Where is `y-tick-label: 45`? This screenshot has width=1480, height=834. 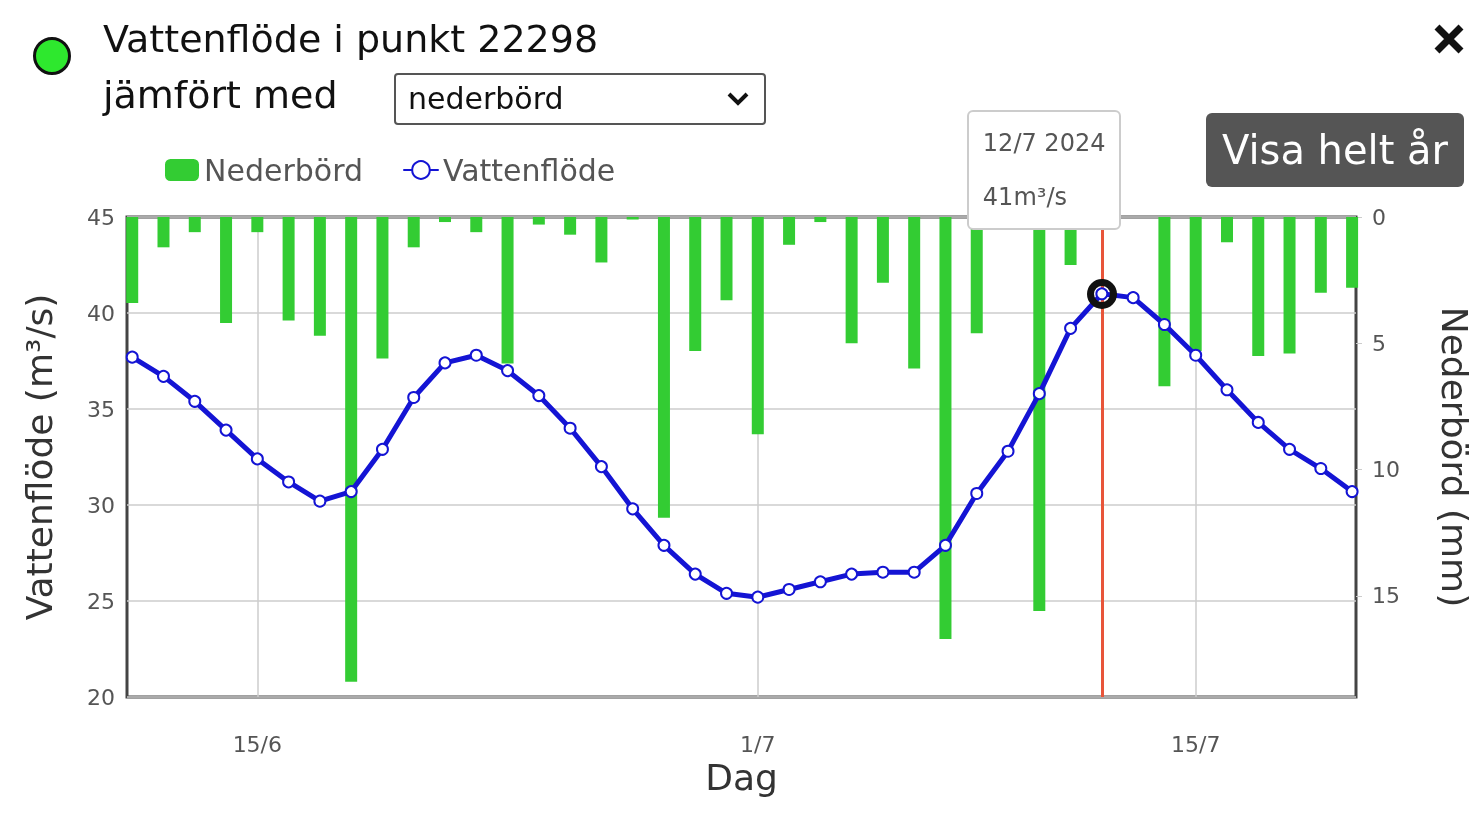 y-tick-label: 45 is located at coordinates (101, 217).